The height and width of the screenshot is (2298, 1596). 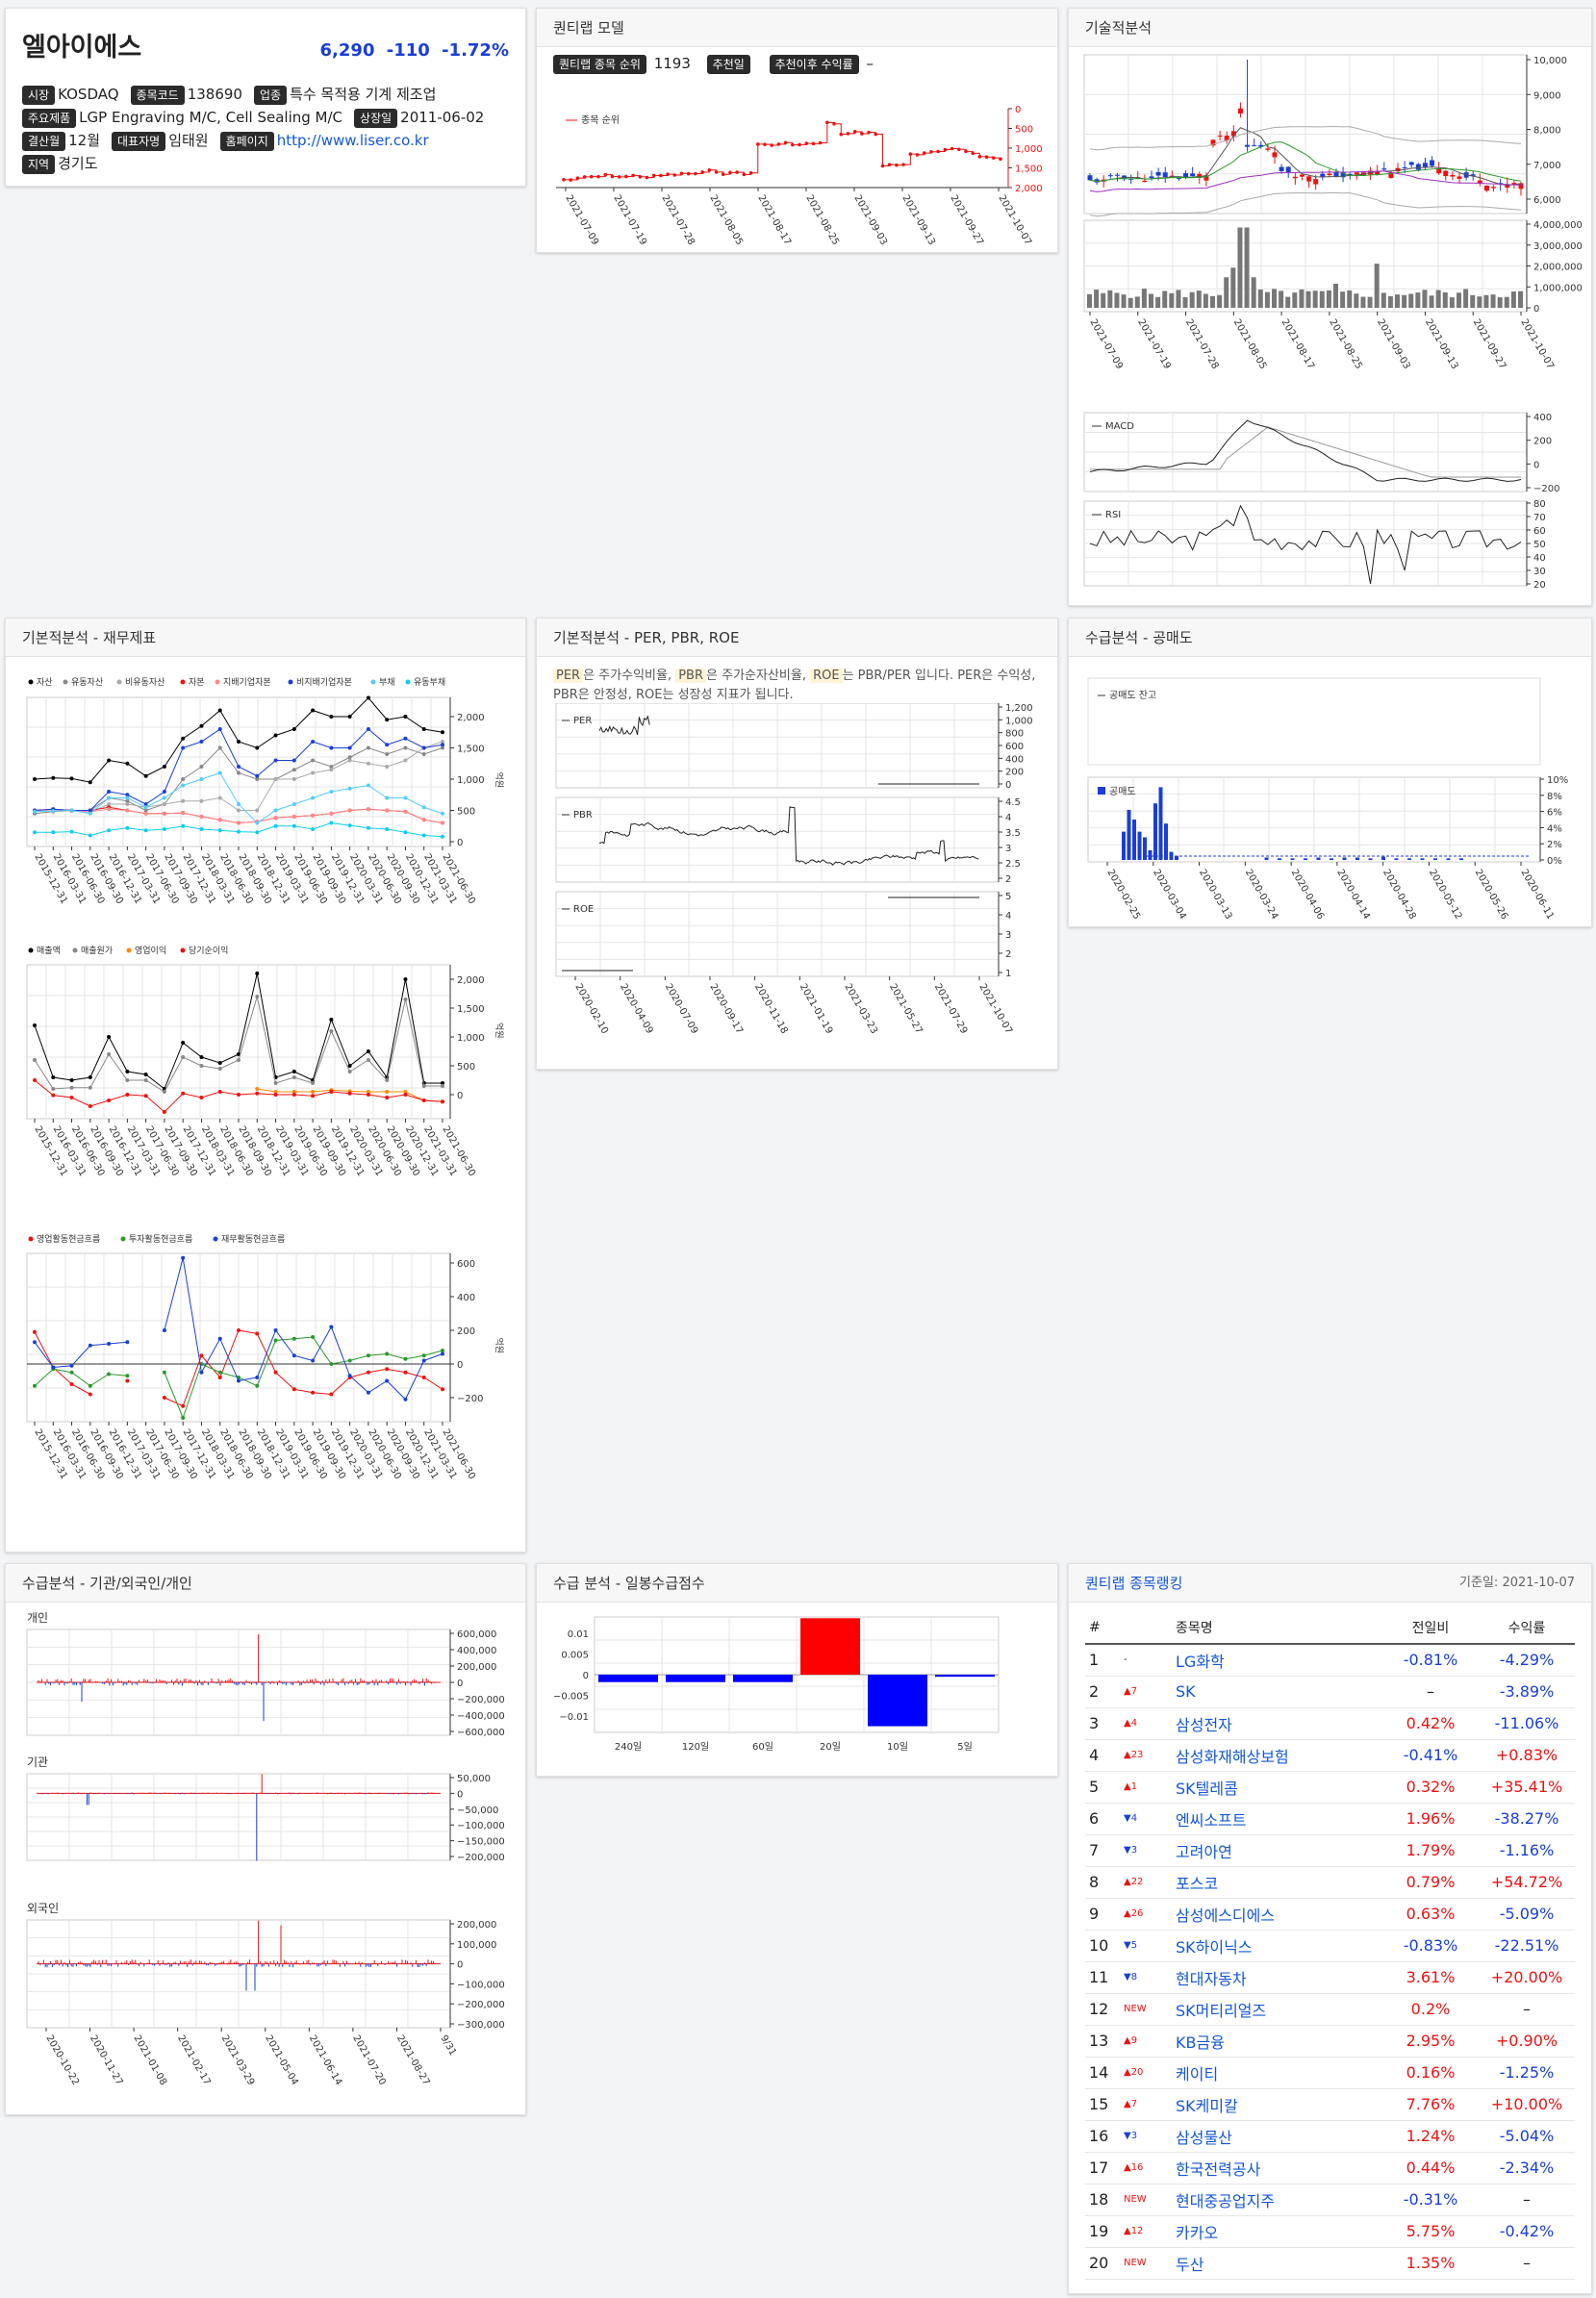 I want to click on table-row: 1- LG화학 -0.81% -4.29%, so click(x=1330, y=1660).